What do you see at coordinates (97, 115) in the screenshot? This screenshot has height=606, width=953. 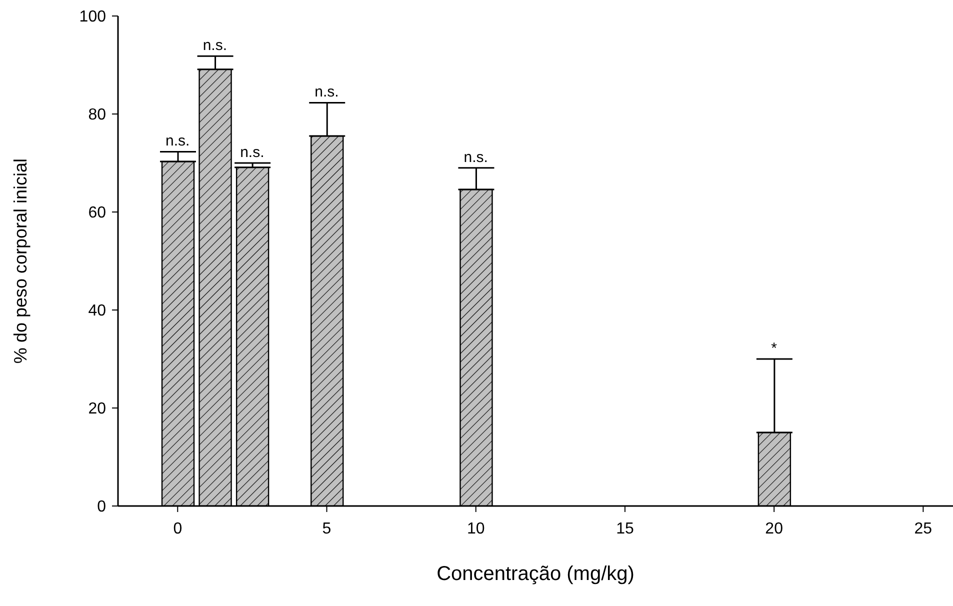 I see `y-tick-label: 80` at bounding box center [97, 115].